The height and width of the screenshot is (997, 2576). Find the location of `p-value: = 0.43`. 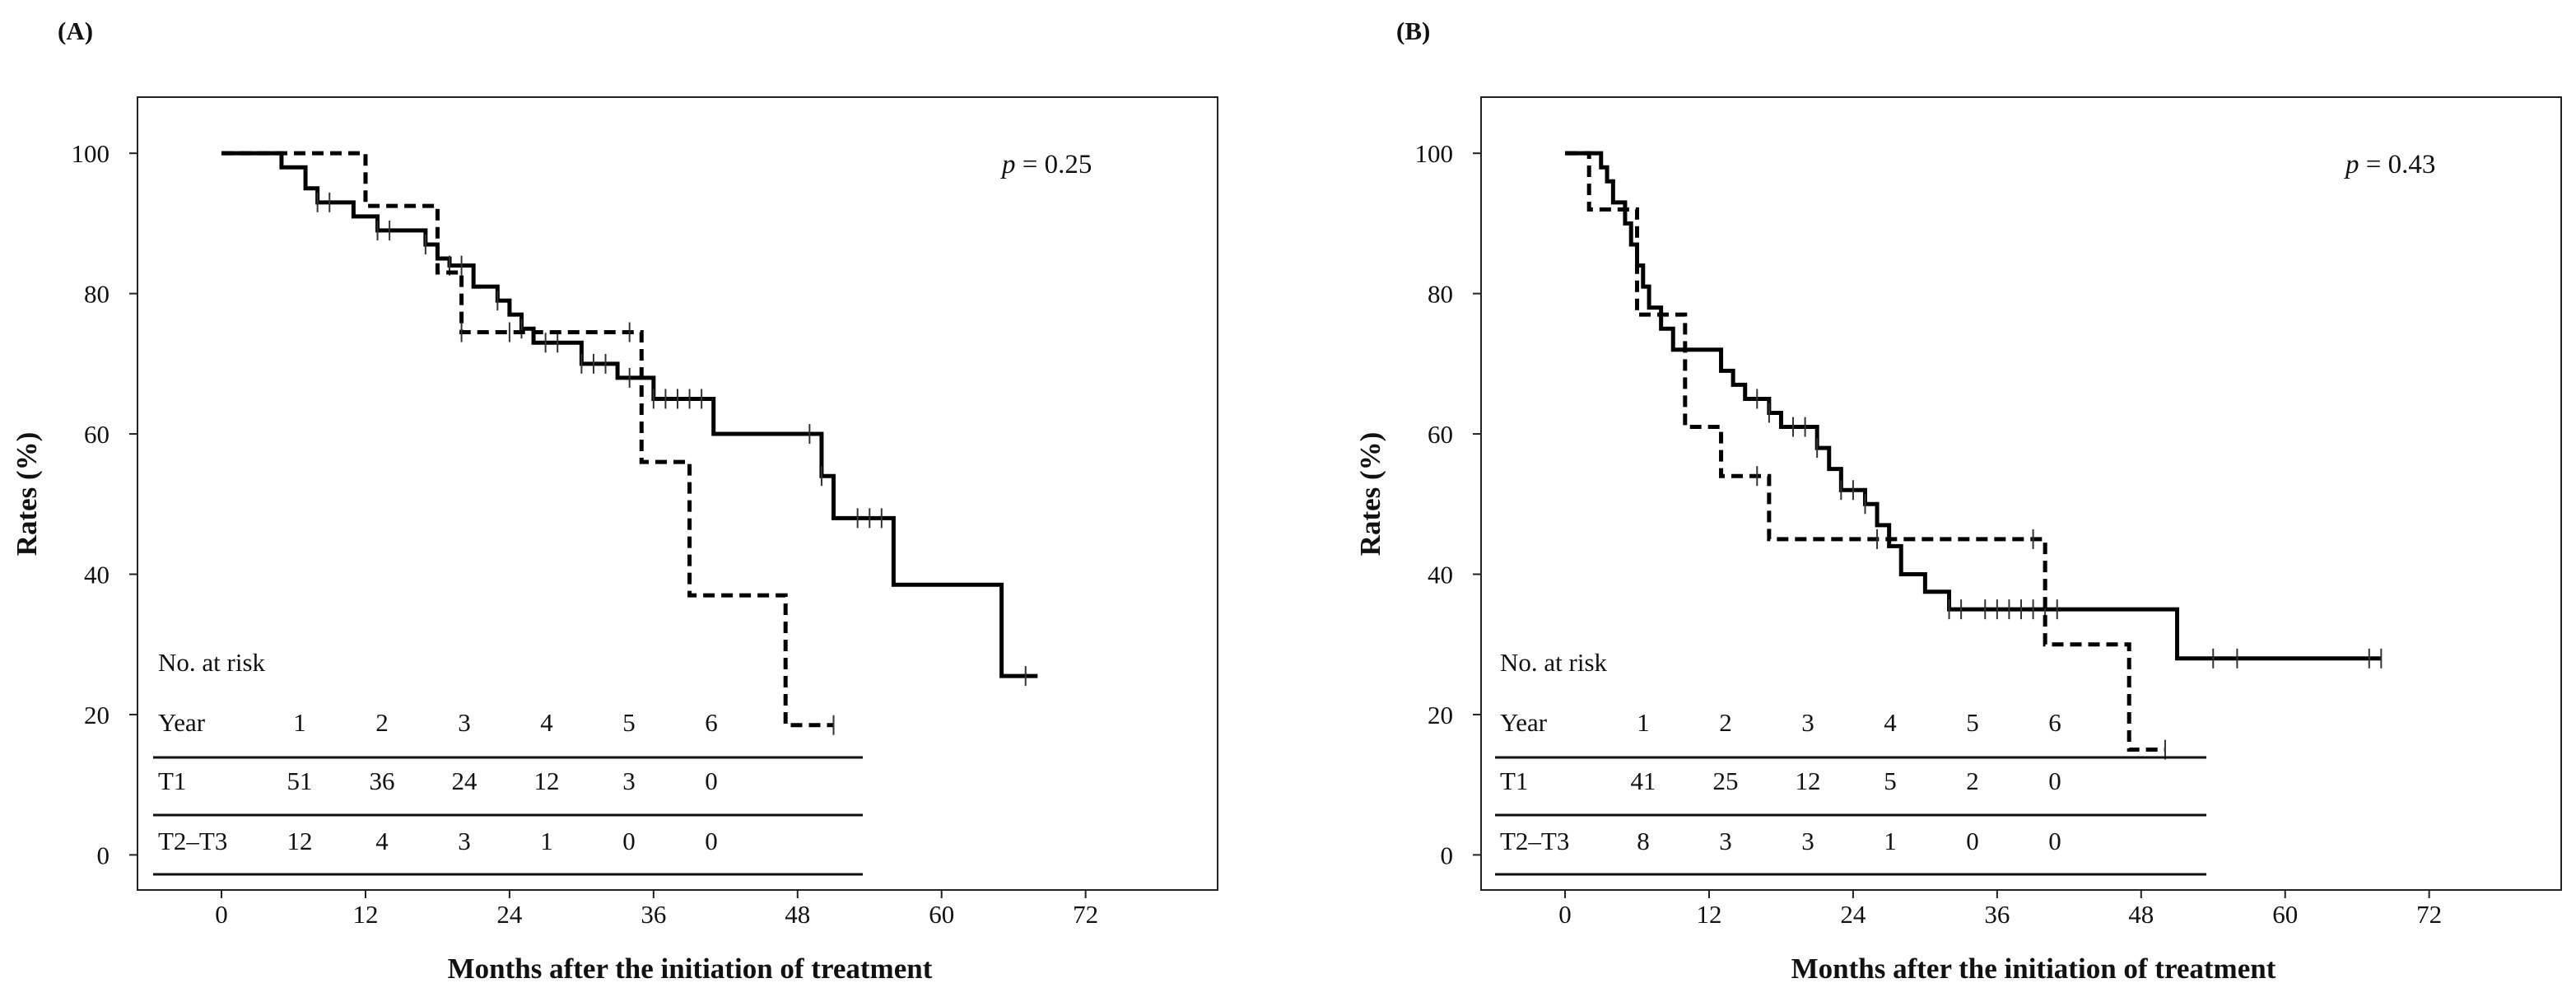

p-value: = 0.43 is located at coordinates (2397, 164).